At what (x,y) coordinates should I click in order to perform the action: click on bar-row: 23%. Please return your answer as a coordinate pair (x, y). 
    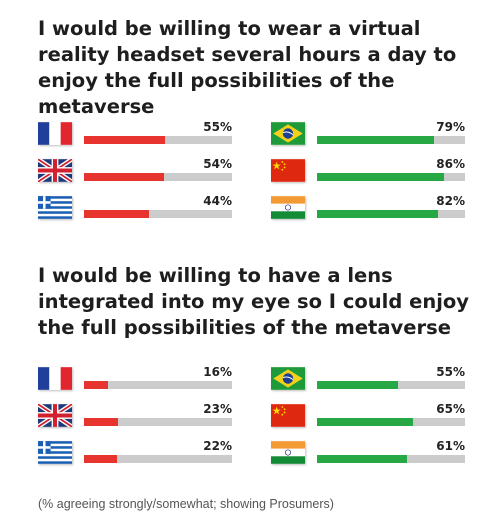
    Looking at the image, I should click on (134, 417).